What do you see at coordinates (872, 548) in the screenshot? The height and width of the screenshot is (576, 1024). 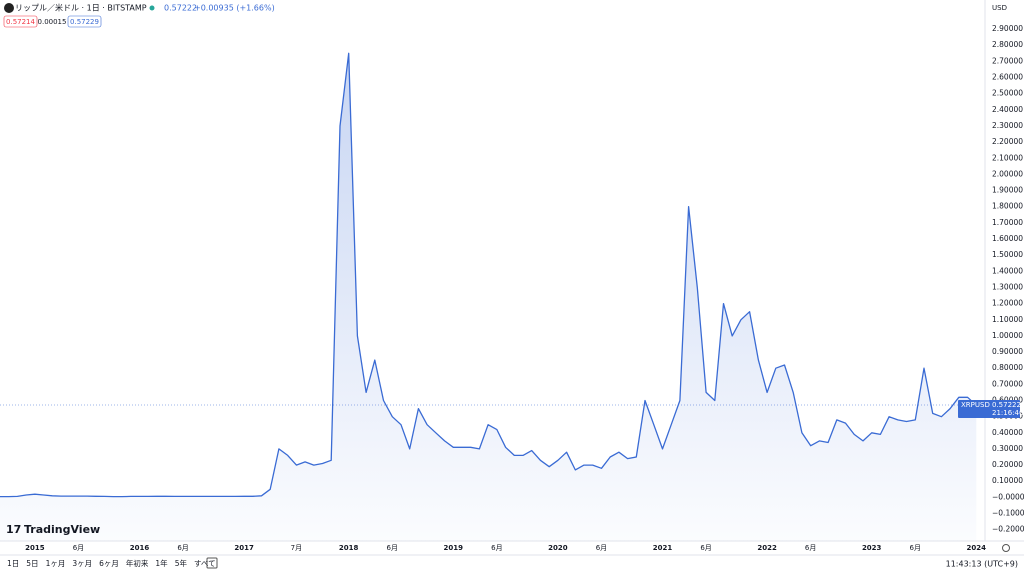 I see `x-tick-label: 2023` at bounding box center [872, 548].